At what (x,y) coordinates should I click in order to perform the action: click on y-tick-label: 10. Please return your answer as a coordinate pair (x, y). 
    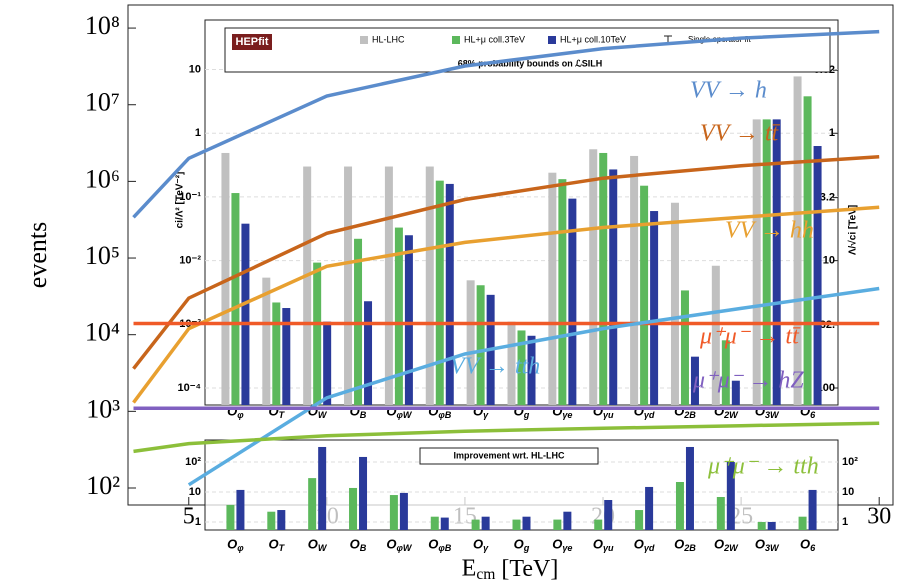
    Looking at the image, I should click on (195, 69).